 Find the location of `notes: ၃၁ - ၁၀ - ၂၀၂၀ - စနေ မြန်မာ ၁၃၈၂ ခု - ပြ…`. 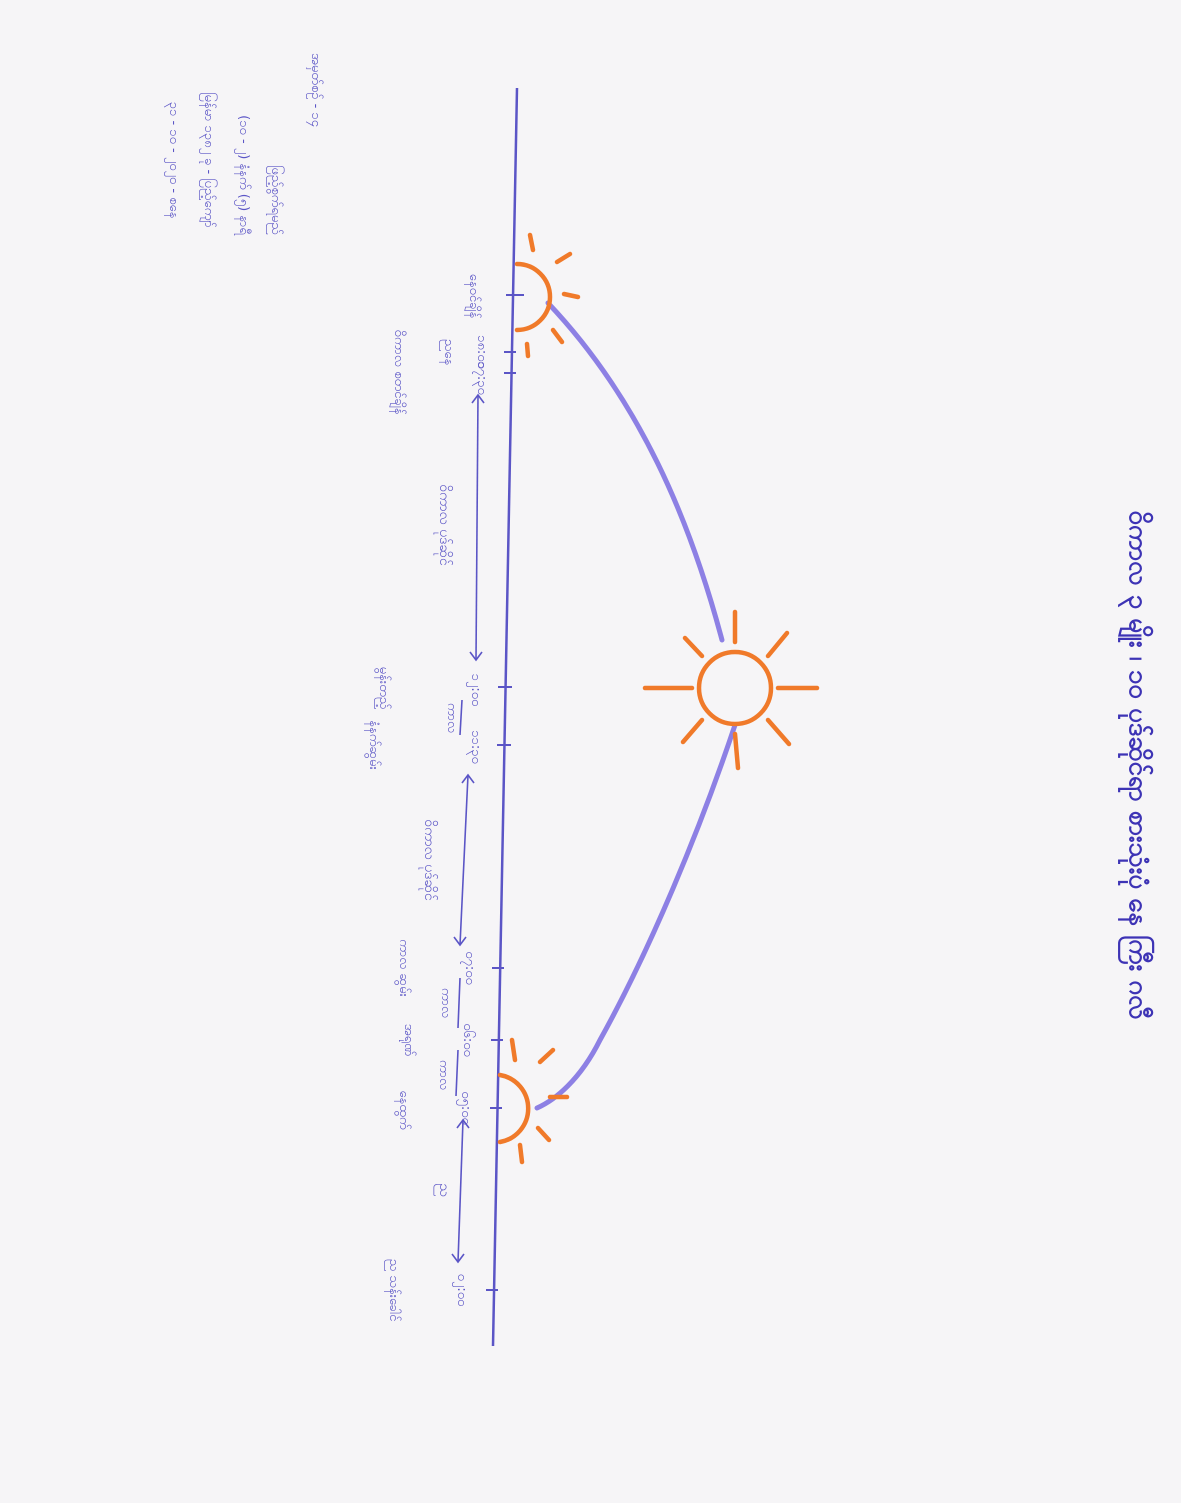

notes: ၃၁ - ၁၀ - ၂၀၂၀ - စနေ မြန်မာ ၁၃၈၂ ခု - ပြ… is located at coordinates (244, 144).